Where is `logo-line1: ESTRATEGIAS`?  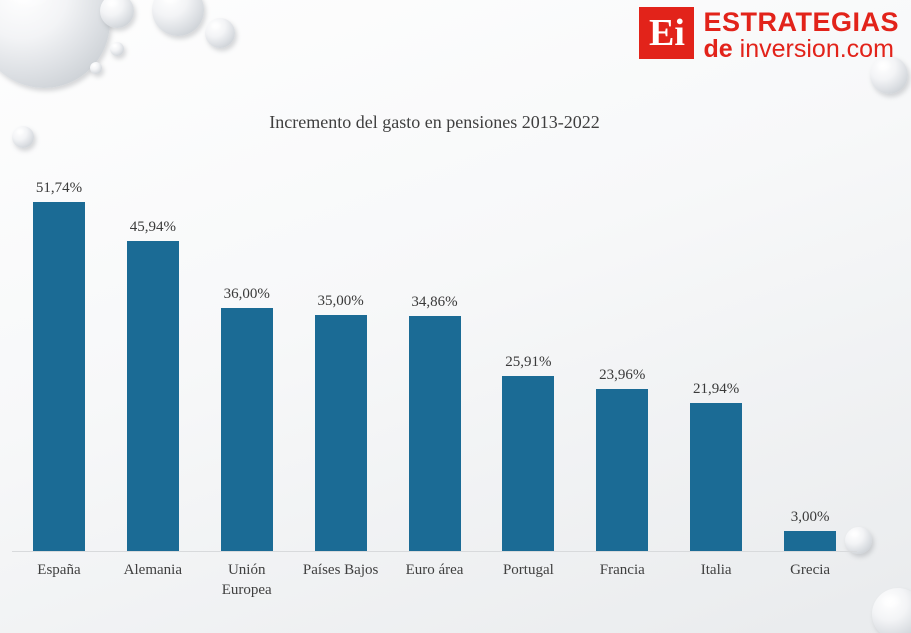 logo-line1: ESTRATEGIAS is located at coordinates (801, 22).